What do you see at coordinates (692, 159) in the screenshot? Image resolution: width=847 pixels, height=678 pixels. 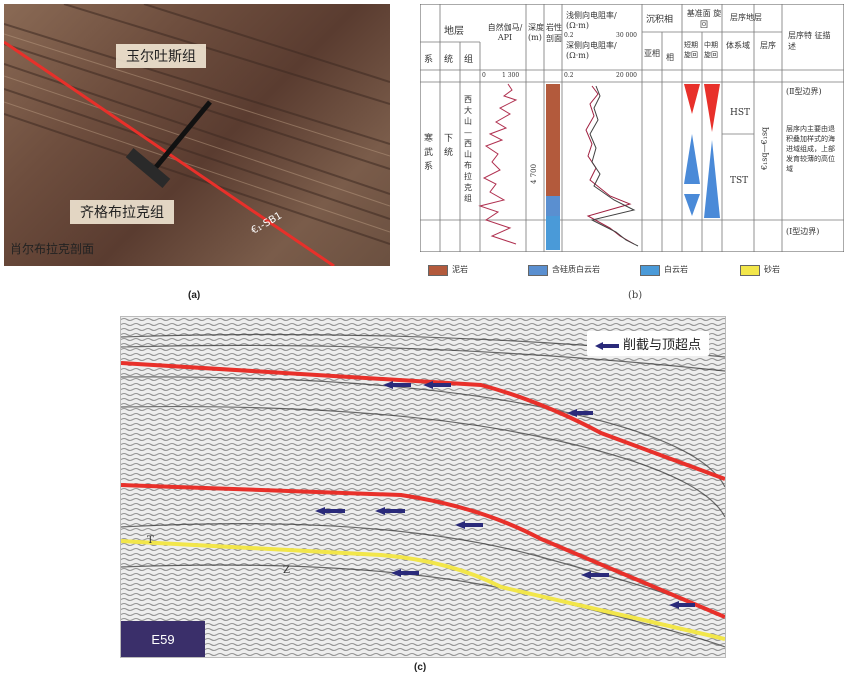 I see `short-cycle-wedge-blue` at bounding box center [692, 159].